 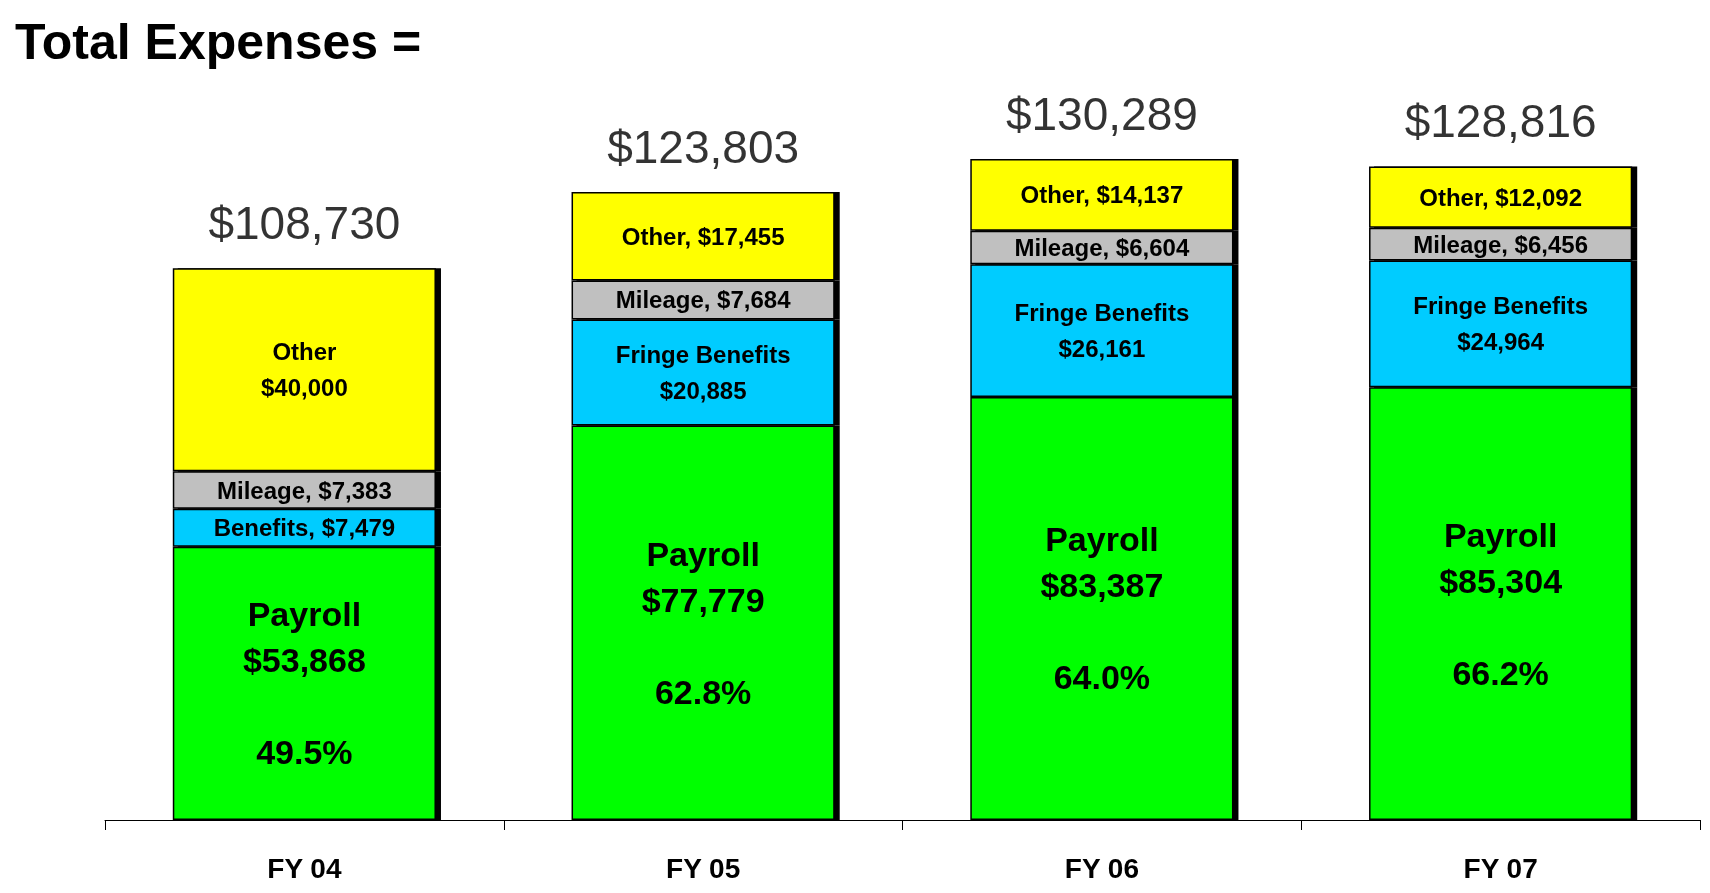 What do you see at coordinates (1102, 247) in the screenshot?
I see `data-label: Mileage, $6,604` at bounding box center [1102, 247].